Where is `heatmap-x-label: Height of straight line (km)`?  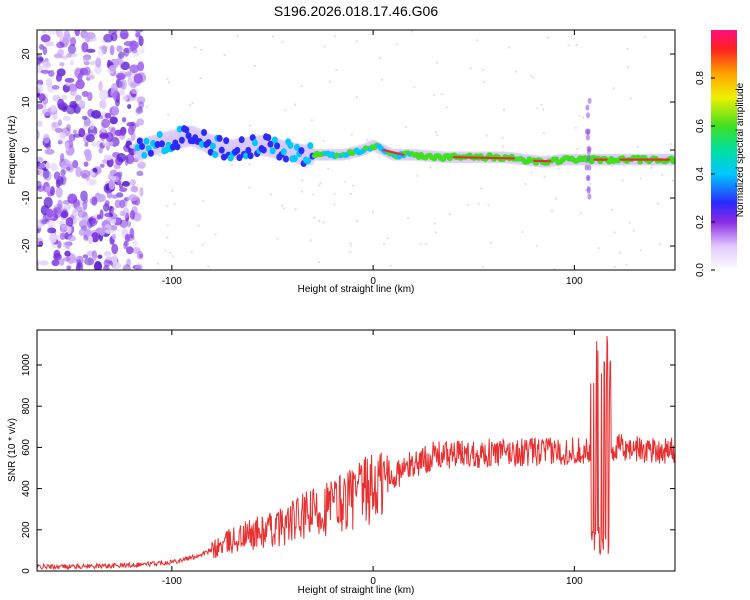
heatmap-x-label: Height of straight line (km) is located at coordinates (356, 289).